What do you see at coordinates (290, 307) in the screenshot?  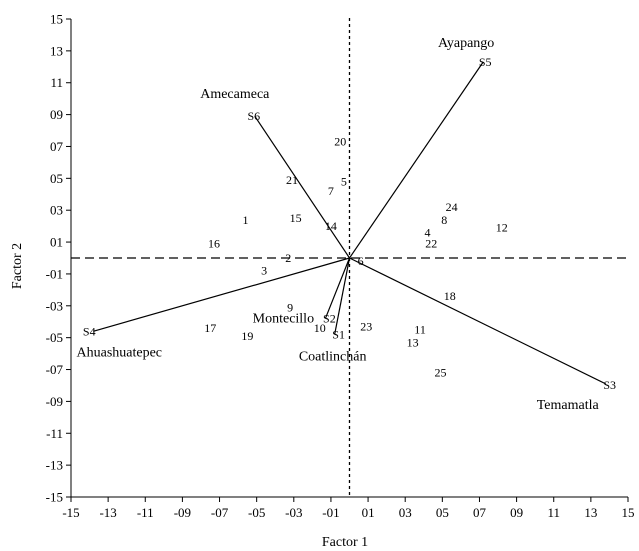 I see `point-9: 9` at bounding box center [290, 307].